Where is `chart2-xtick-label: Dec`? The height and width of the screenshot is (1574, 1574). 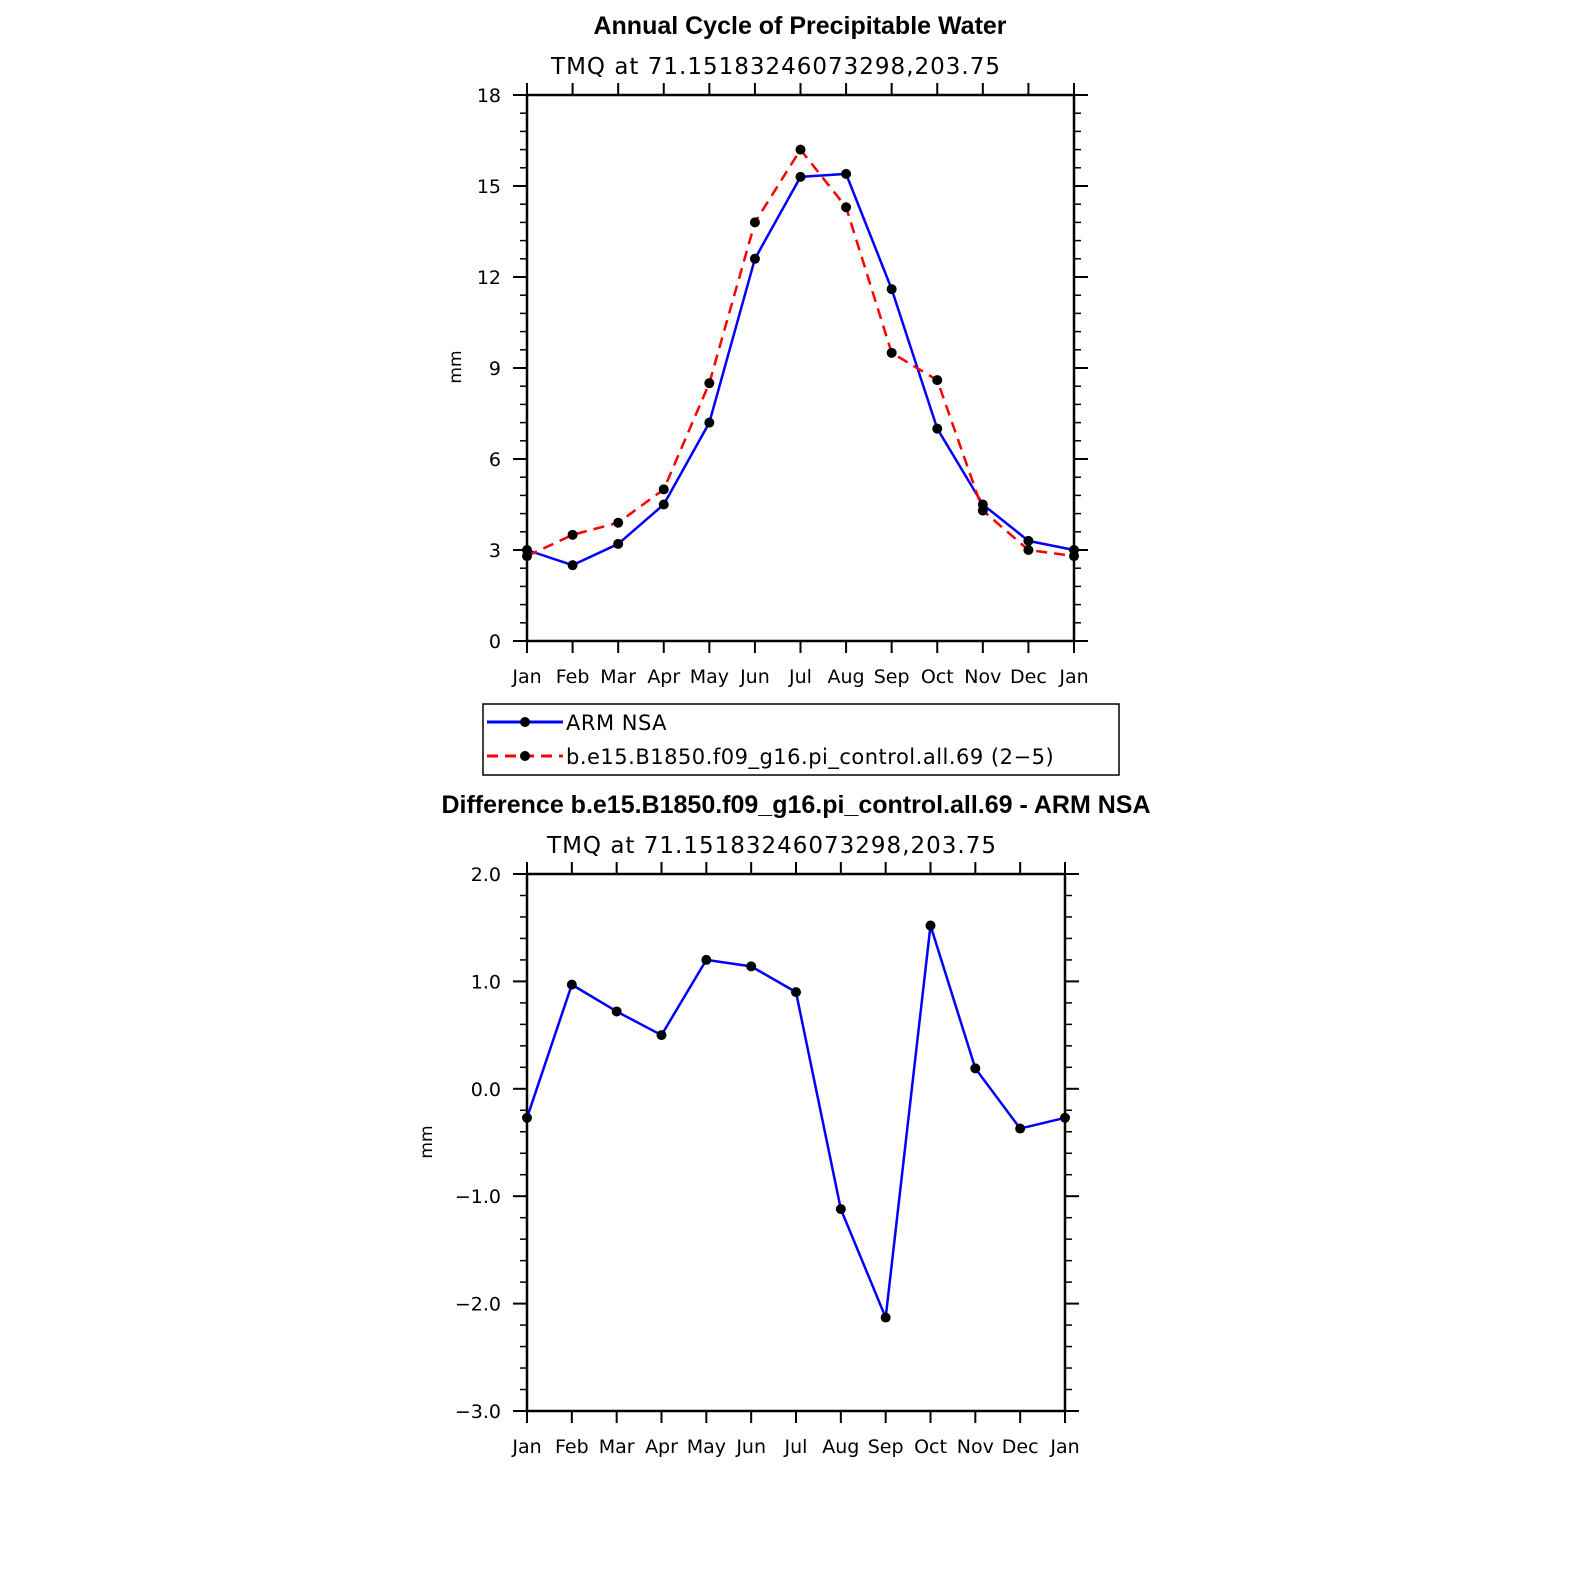 chart2-xtick-label: Dec is located at coordinates (1020, 1447).